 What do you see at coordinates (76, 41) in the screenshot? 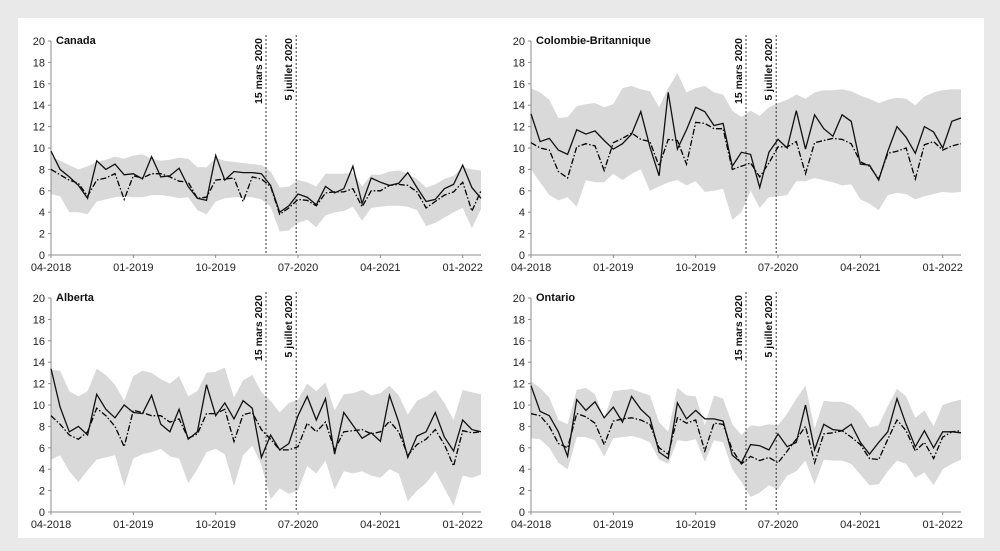
I see `panel-title: Canada` at bounding box center [76, 41].